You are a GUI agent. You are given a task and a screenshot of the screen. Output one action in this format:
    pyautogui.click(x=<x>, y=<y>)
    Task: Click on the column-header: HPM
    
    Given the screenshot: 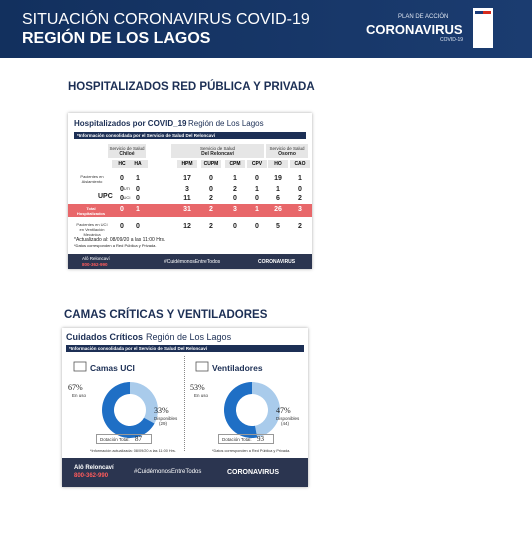 What is the action you would take?
    pyautogui.click(x=187, y=164)
    